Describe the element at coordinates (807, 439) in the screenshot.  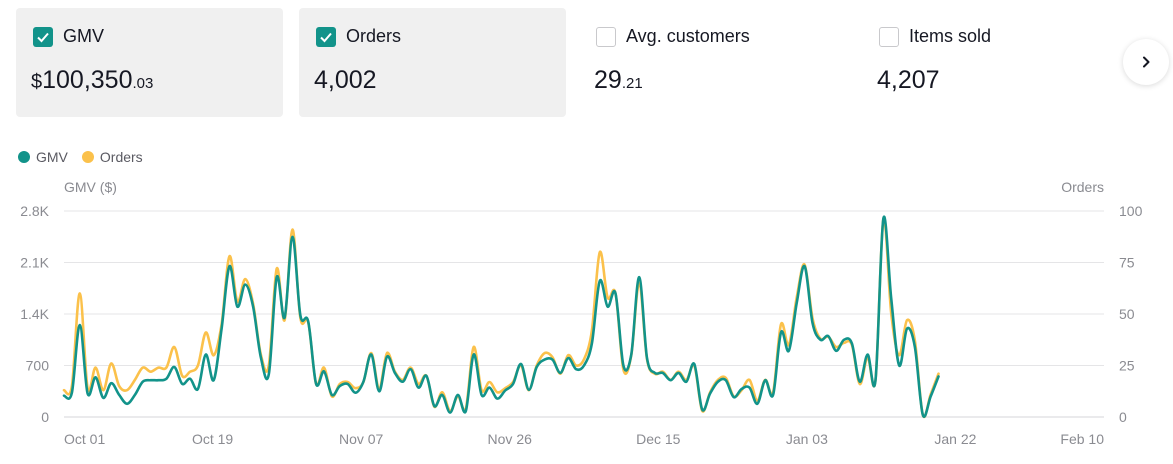
I see `x-tick-label: Jan 03` at that location.